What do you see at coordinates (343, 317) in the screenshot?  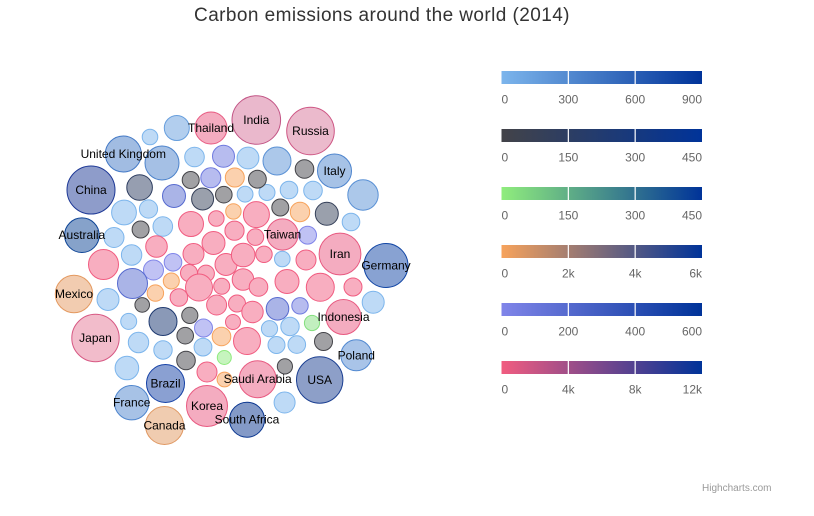 I see `svg-text: Indonesia` at bounding box center [343, 317].